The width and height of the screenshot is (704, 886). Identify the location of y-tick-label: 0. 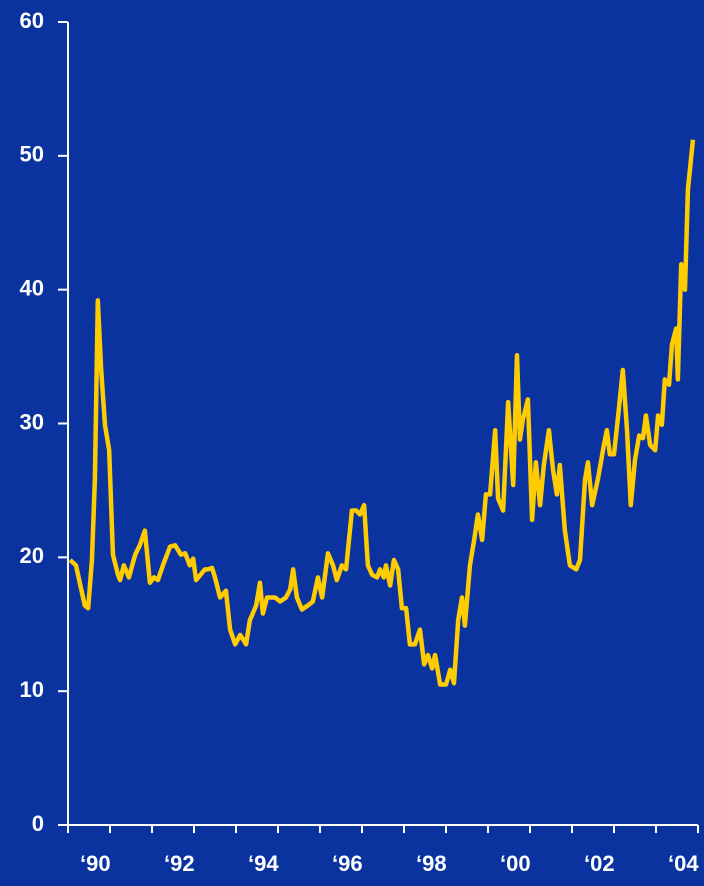
(38, 823).